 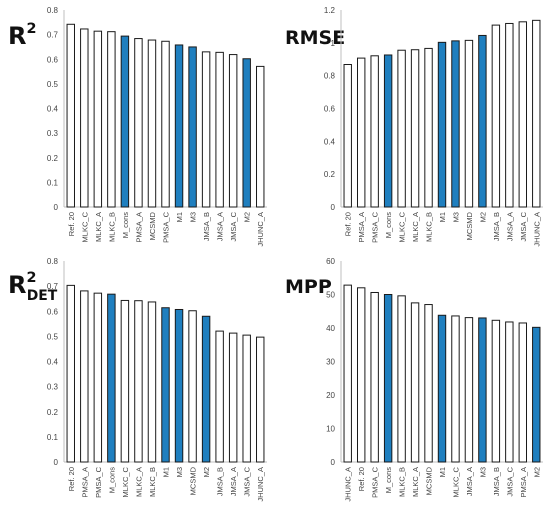 I want to click on y-tick-label: 60, so click(x=330, y=261).